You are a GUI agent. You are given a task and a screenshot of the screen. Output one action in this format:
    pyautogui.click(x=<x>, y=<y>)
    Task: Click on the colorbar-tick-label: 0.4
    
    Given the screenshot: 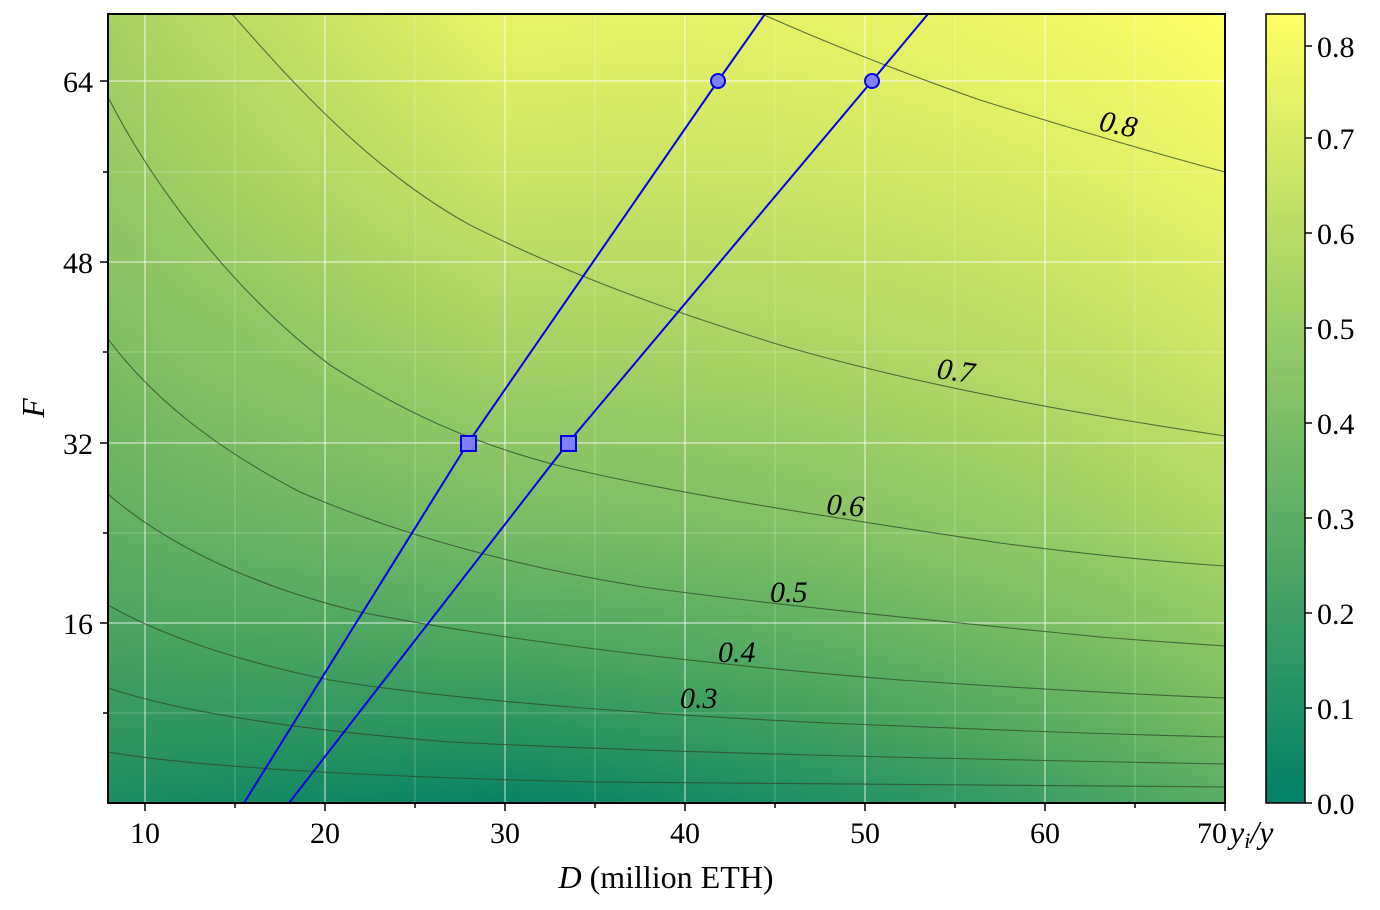 What is the action you would take?
    pyautogui.click(x=1336, y=424)
    